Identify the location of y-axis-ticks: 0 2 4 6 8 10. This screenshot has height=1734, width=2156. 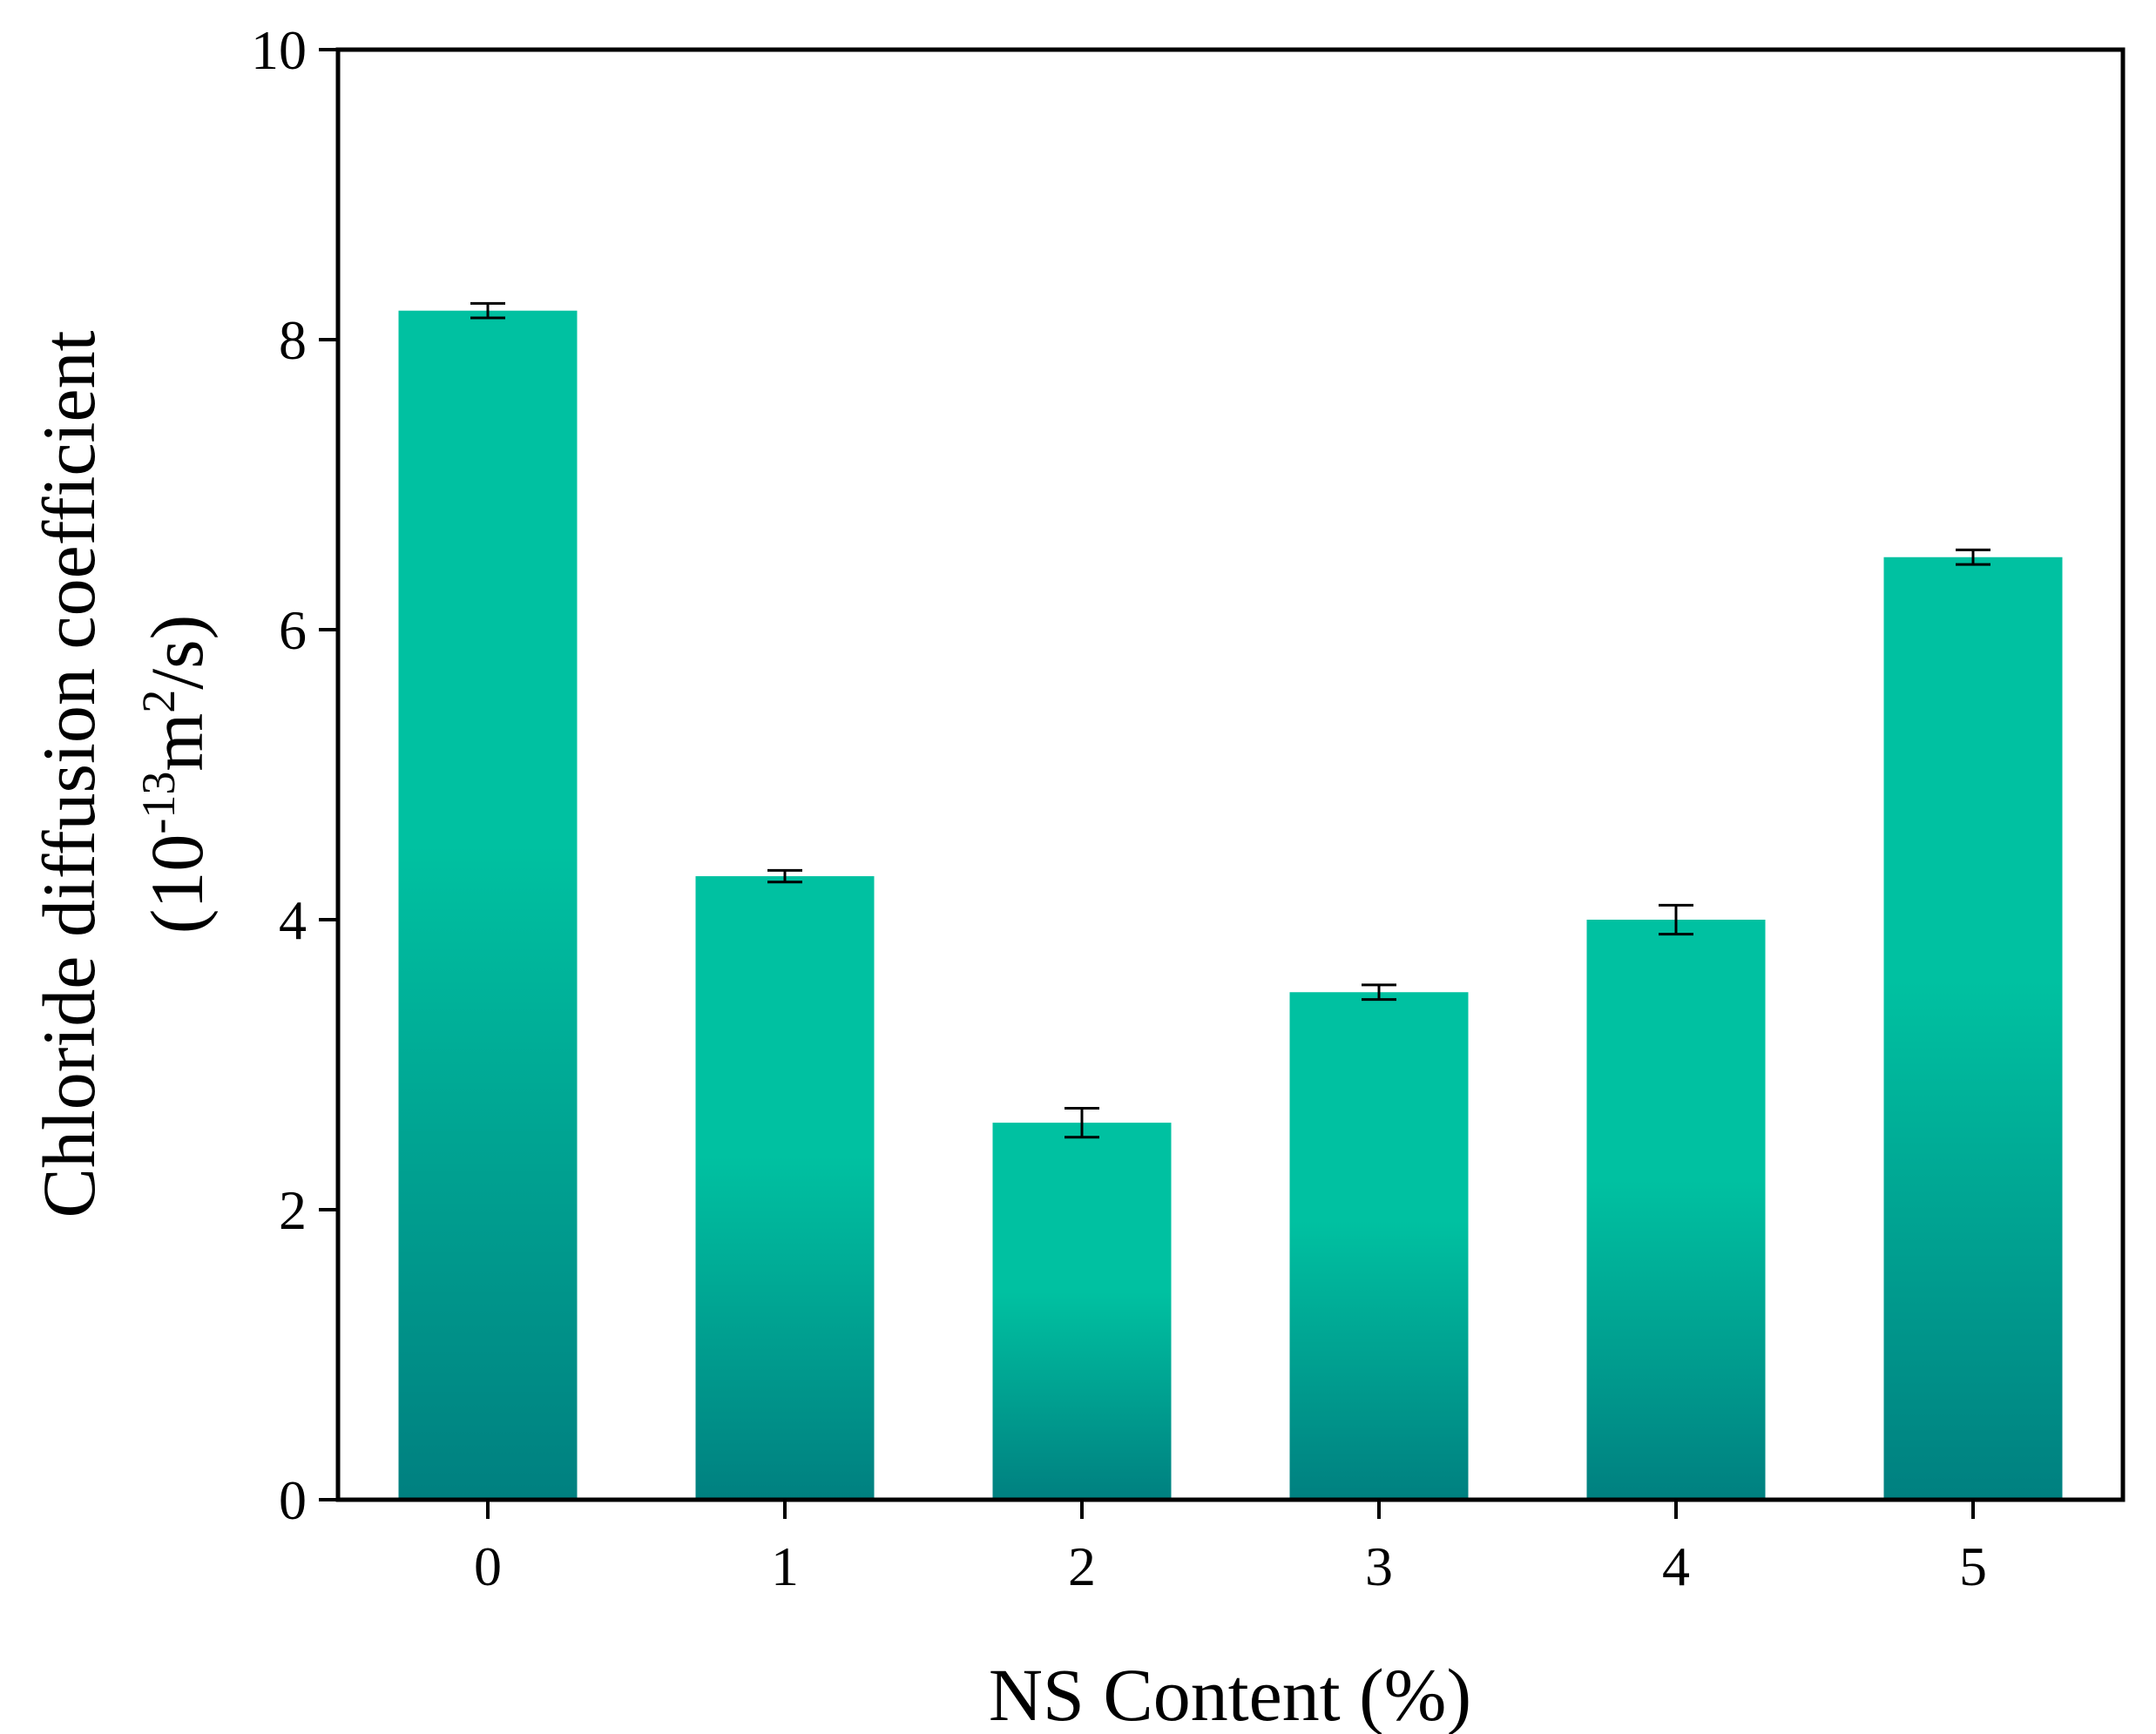
(294, 775).